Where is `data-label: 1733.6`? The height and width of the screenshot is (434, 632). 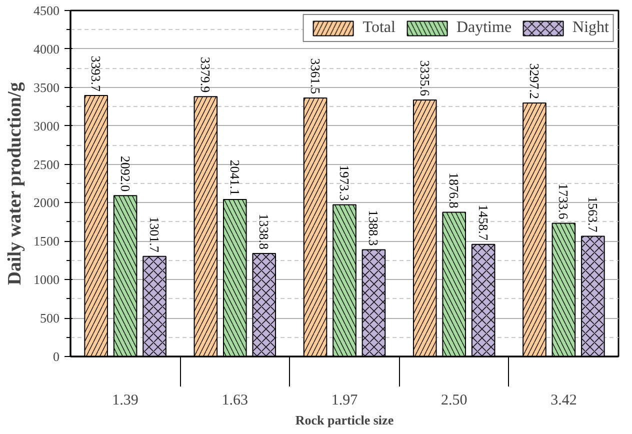
data-label: 1733.6 is located at coordinates (564, 201).